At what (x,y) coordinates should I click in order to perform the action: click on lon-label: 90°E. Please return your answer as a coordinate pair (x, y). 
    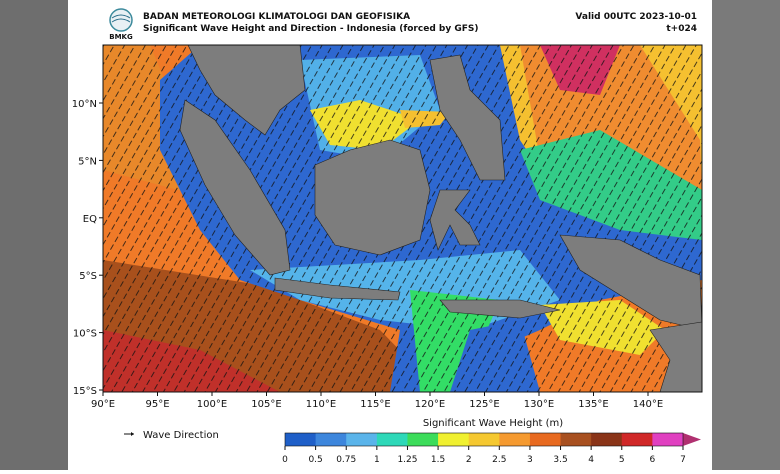
    Looking at the image, I should click on (103, 404).